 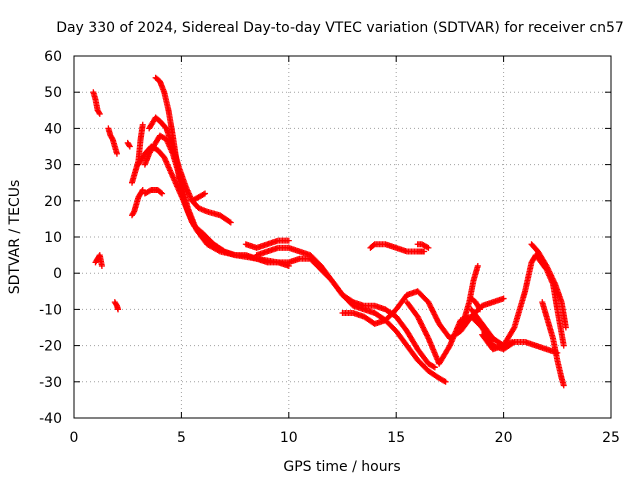 I want to click on series-arc26, so click(x=475, y=304).